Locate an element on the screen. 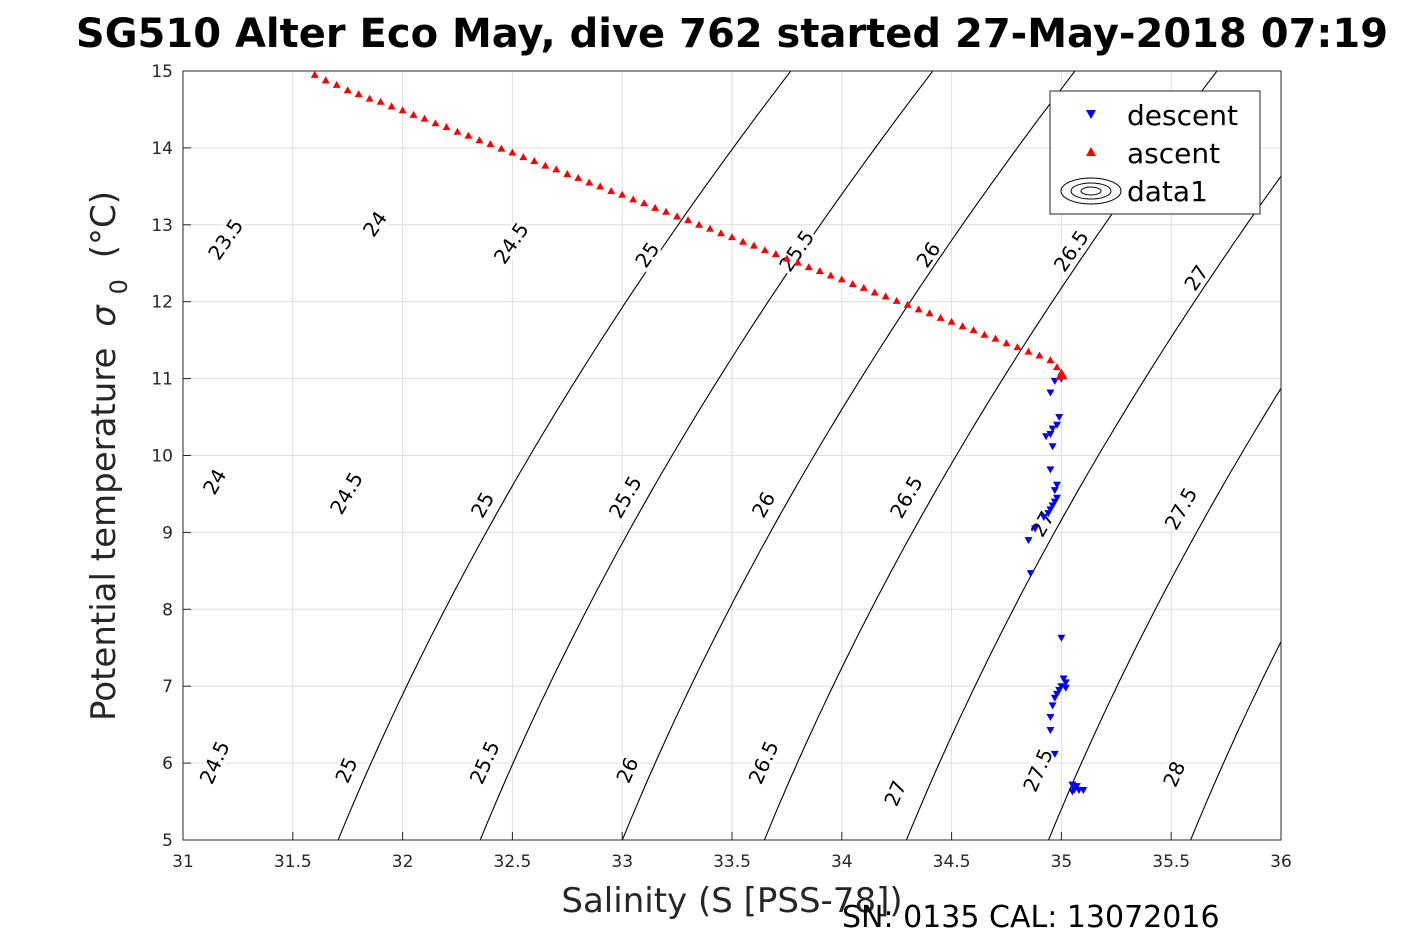 This screenshot has height=950, width=1417. footer-serial-cal: SN: 0135 CAL: 13072016 is located at coordinates (1031, 917).